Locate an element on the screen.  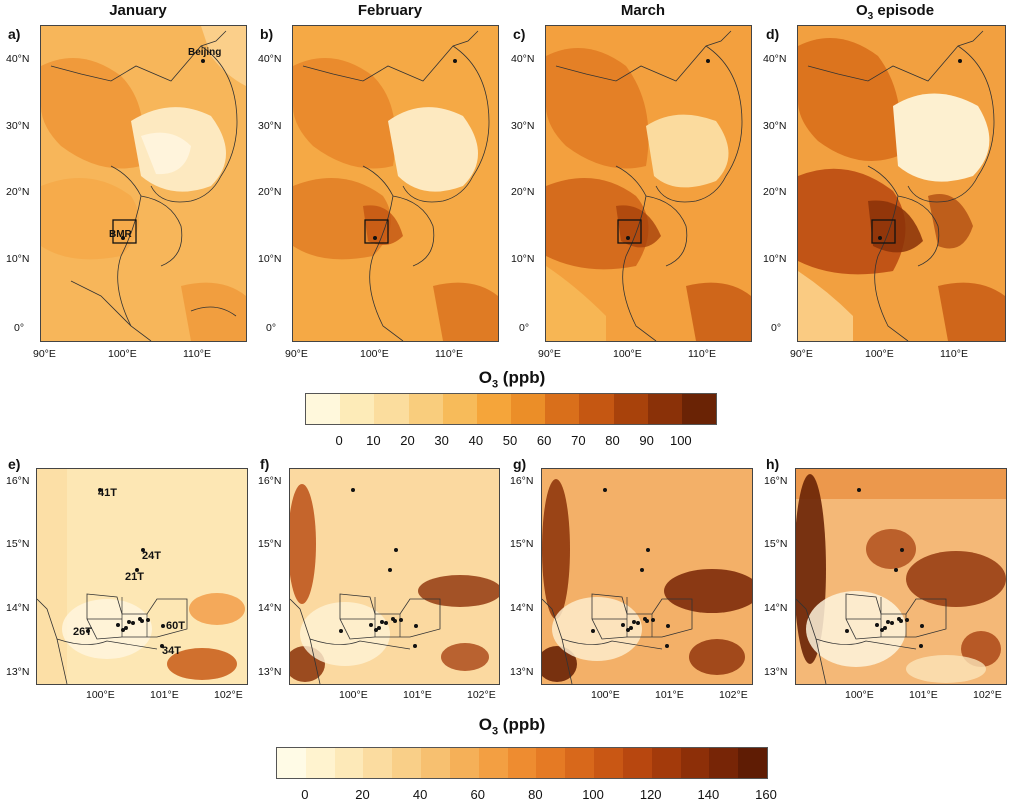
lon-tick-b-90: 90°E is located at coordinates (296, 354).